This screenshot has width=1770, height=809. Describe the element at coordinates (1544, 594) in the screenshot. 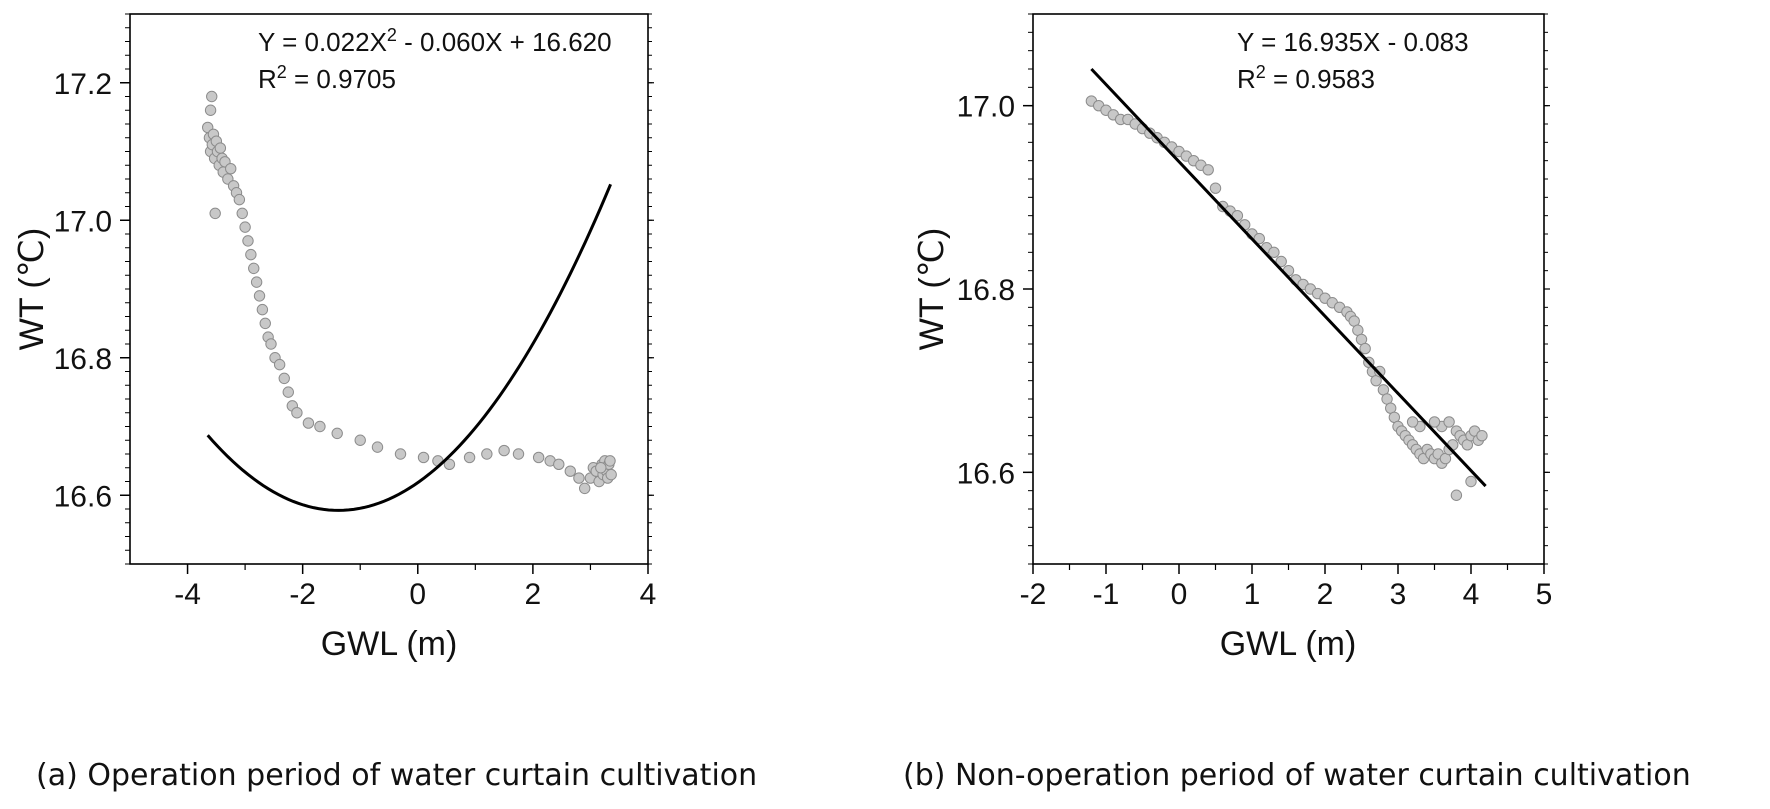

I see `x-tick-label: 5` at that location.